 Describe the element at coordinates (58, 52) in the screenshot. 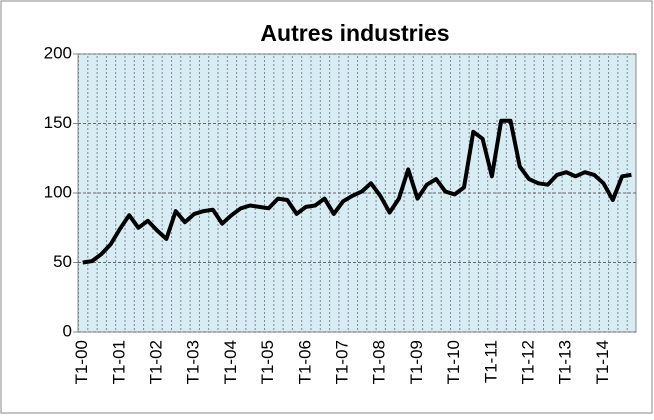

I see `y-tick-label: 200` at that location.